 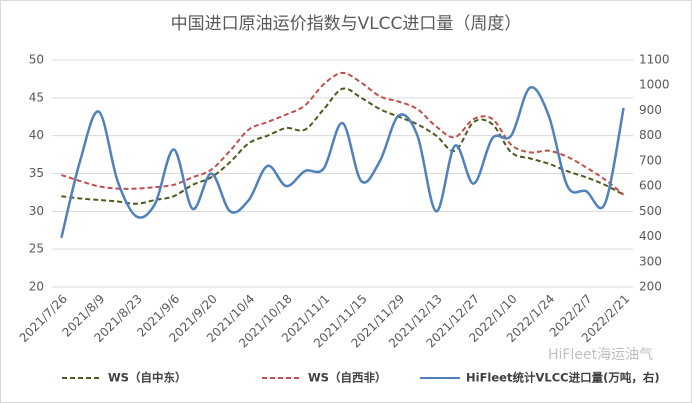 What do you see at coordinates (36, 60) in the screenshot?
I see `y-tick-label: 50` at bounding box center [36, 60].